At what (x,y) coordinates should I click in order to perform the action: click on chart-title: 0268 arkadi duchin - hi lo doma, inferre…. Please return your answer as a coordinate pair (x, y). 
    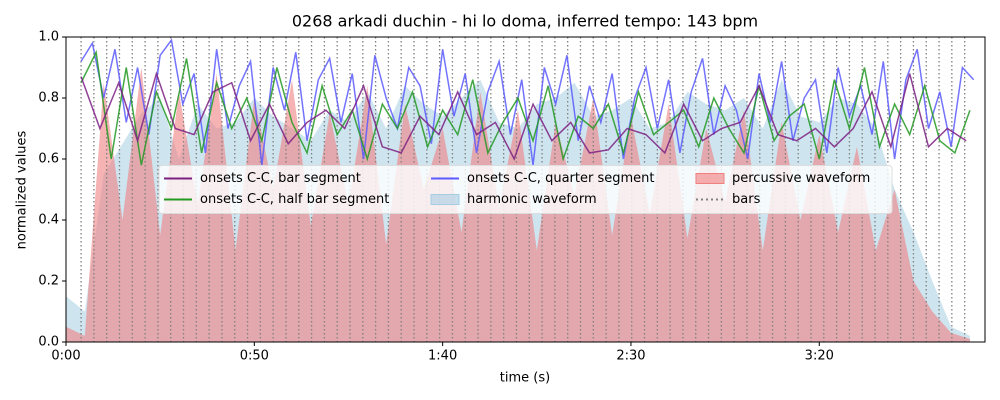
    Looking at the image, I should click on (525, 21).